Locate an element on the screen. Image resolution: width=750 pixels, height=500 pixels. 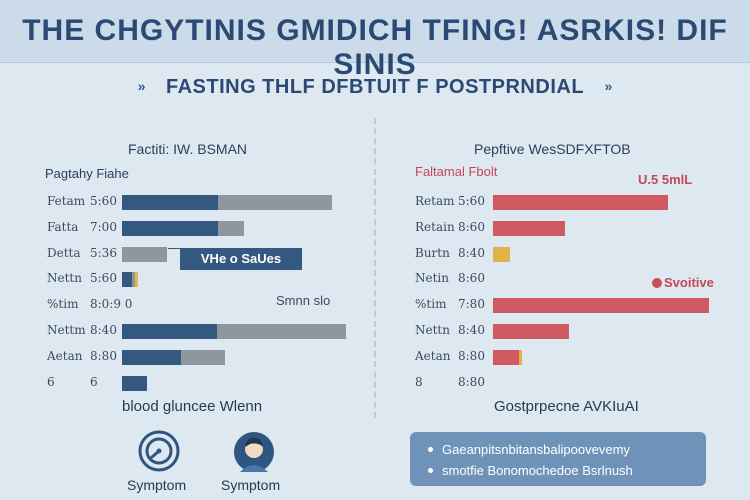
right-footer-label: Gostprpecne AVKIuAI is located at coordinates (566, 406).